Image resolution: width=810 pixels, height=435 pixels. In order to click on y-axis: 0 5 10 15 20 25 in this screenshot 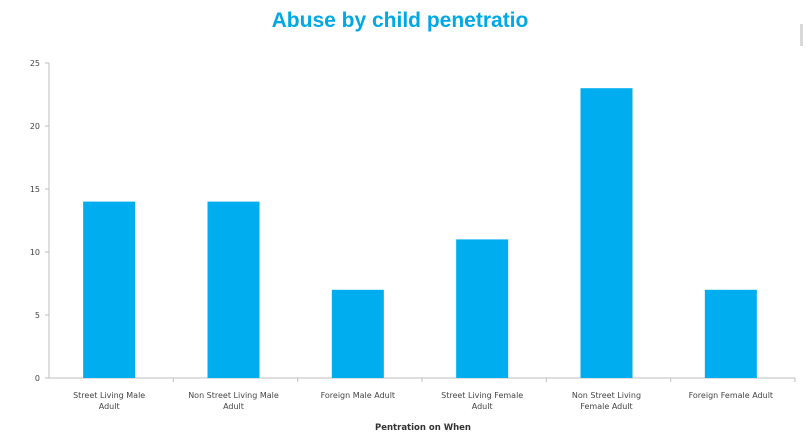, I will do `click(40, 221)`.